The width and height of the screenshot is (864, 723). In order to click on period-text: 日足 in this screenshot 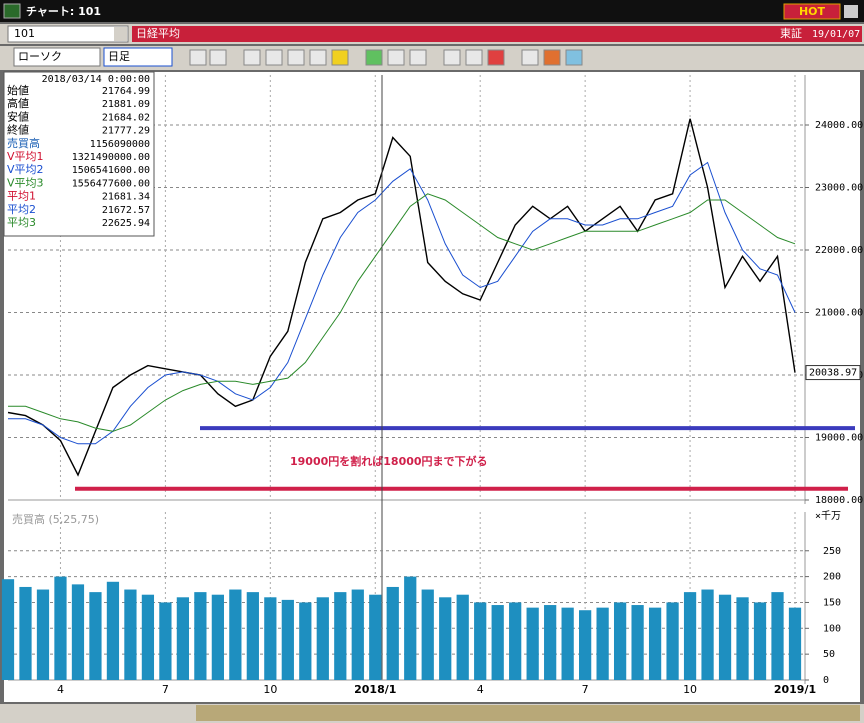, I will do `click(119, 56)`.